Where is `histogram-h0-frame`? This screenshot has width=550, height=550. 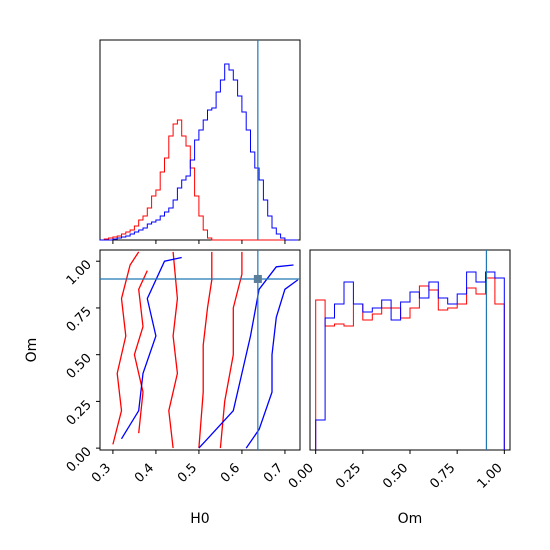 histogram-h0-frame is located at coordinates (200, 140).